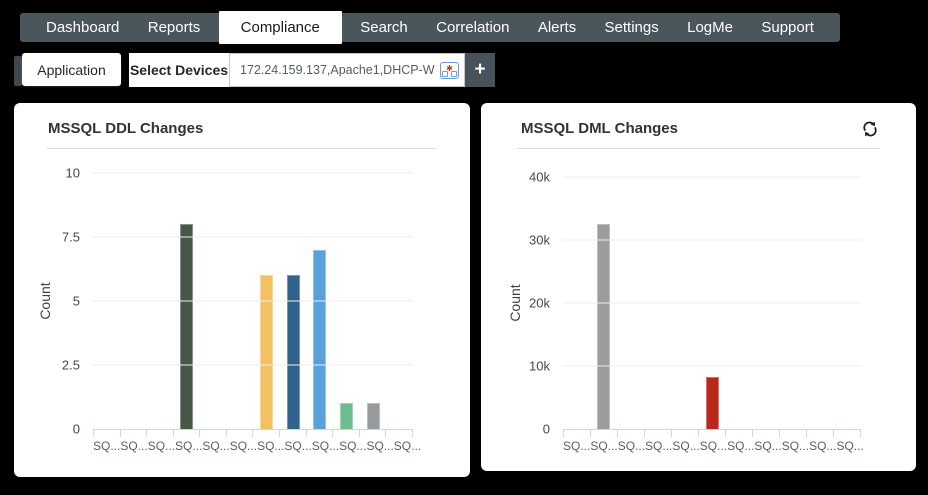  What do you see at coordinates (384, 27) in the screenshot?
I see `tab-search: Search` at bounding box center [384, 27].